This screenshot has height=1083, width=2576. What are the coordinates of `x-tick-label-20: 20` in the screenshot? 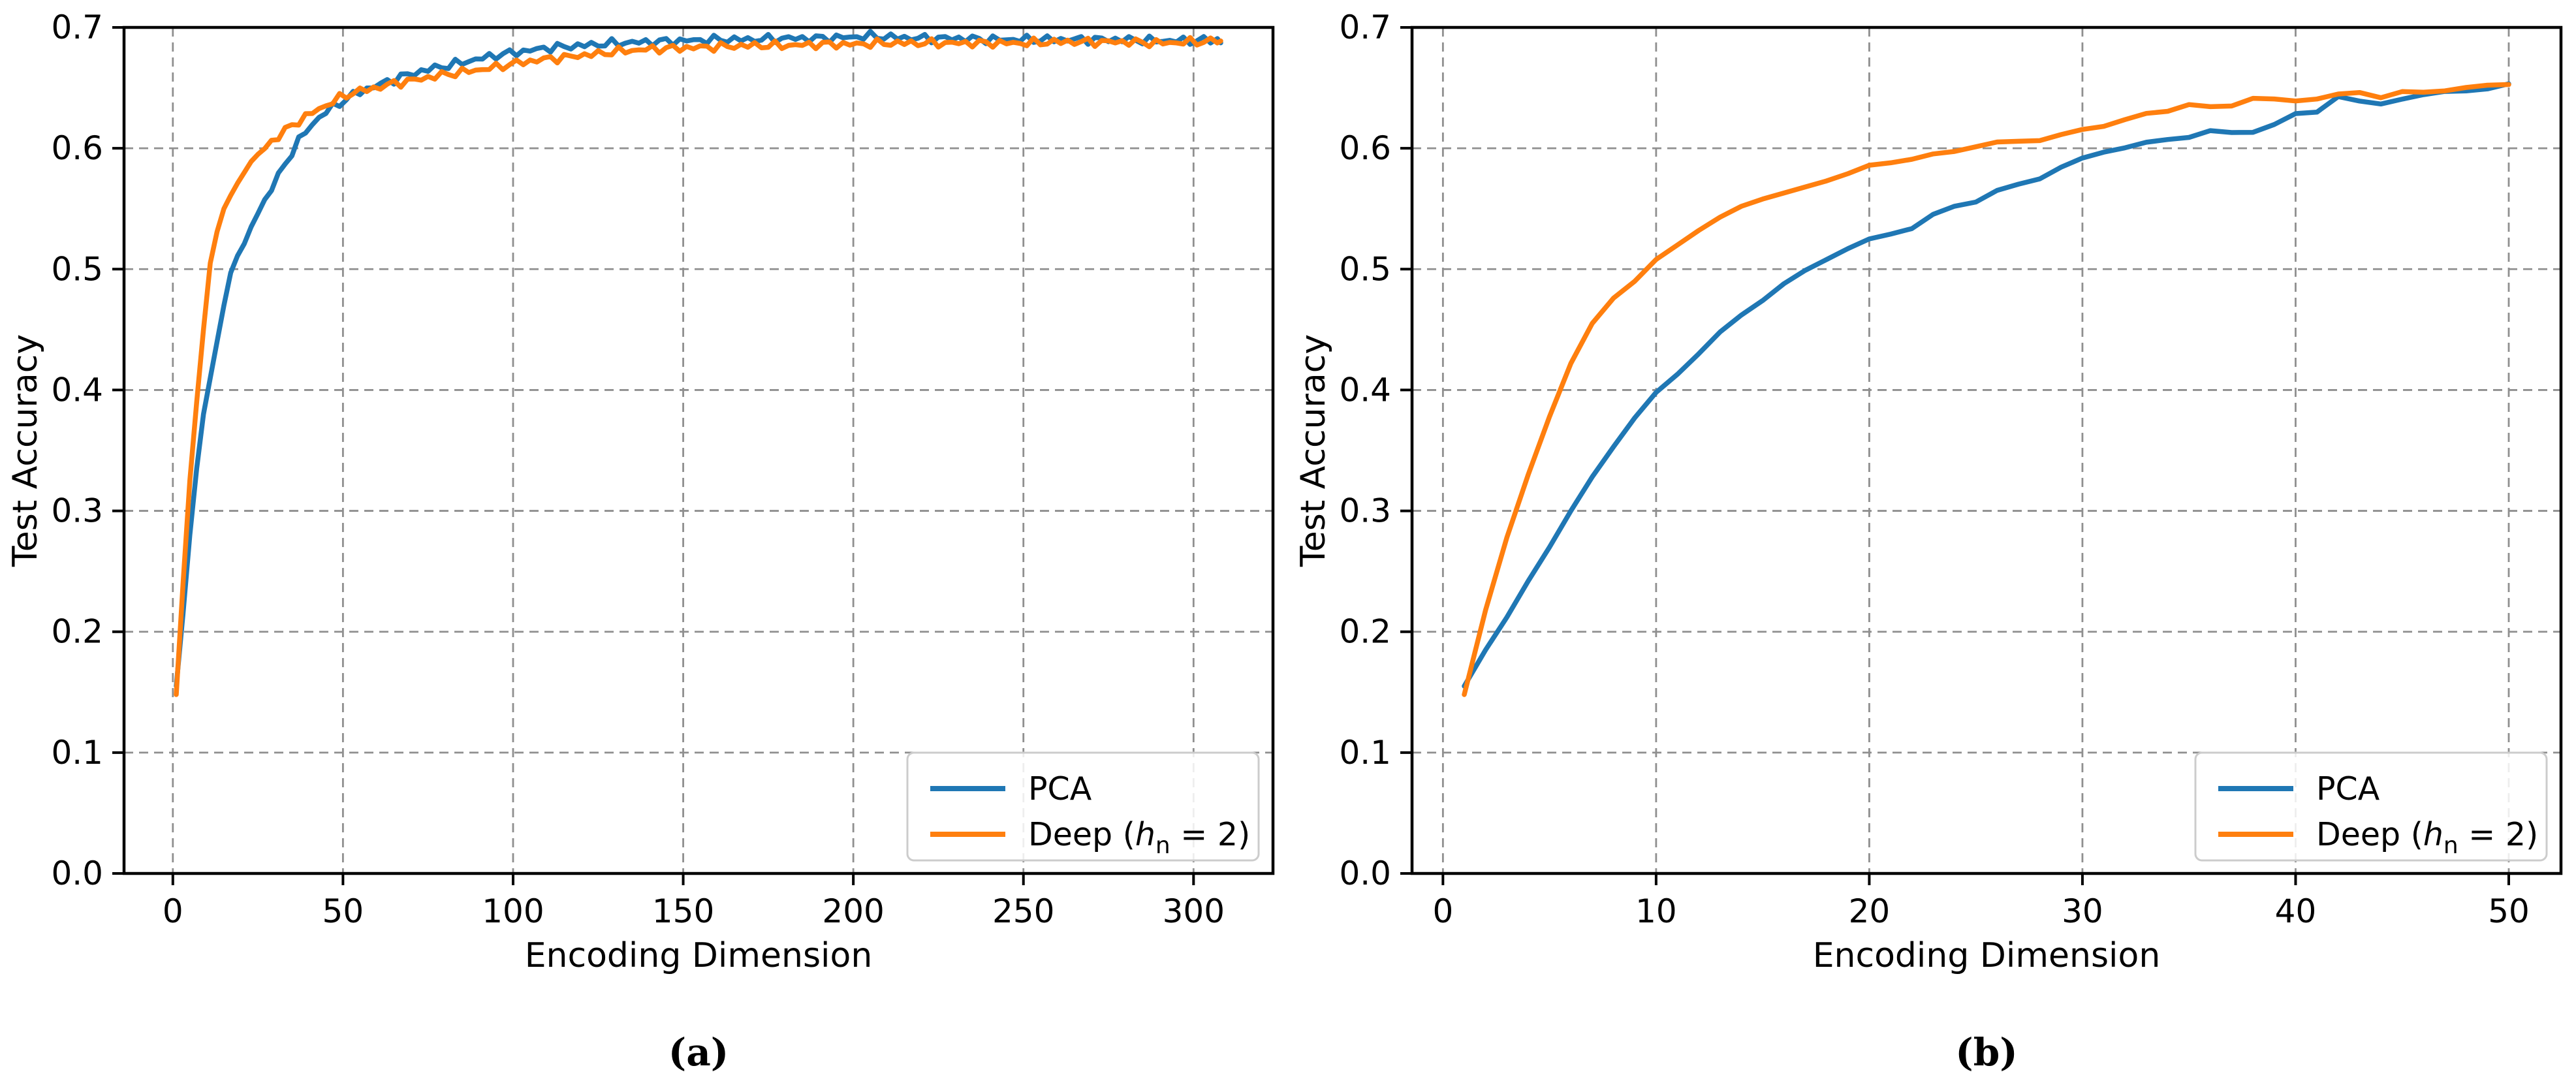 It's located at (1870, 911).